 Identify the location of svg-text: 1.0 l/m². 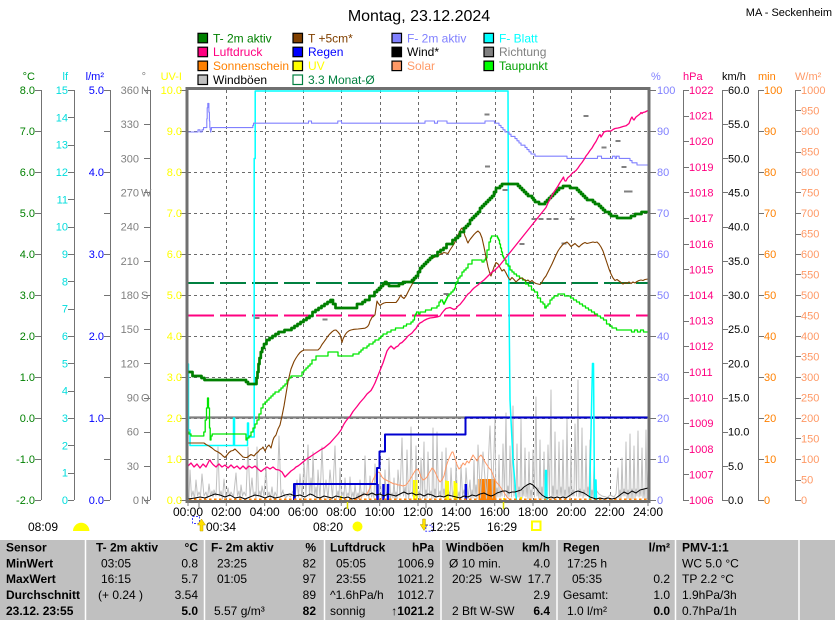
(587, 611).